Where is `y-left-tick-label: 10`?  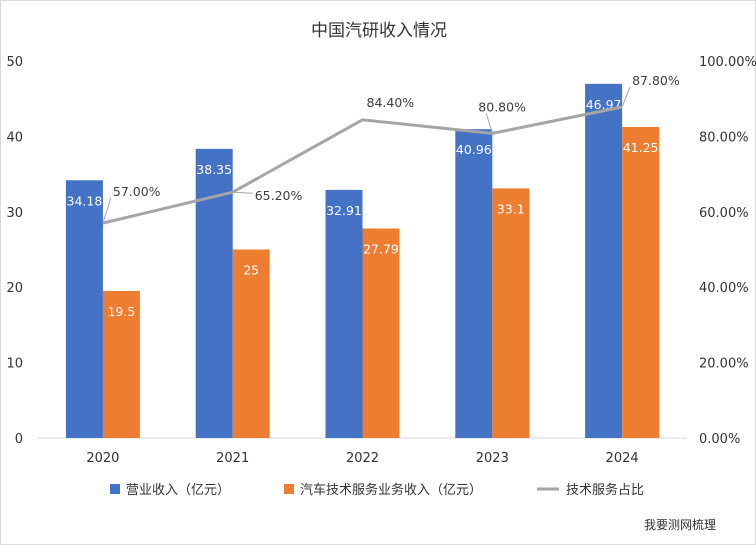
y-left-tick-label: 10 is located at coordinates (14, 364).